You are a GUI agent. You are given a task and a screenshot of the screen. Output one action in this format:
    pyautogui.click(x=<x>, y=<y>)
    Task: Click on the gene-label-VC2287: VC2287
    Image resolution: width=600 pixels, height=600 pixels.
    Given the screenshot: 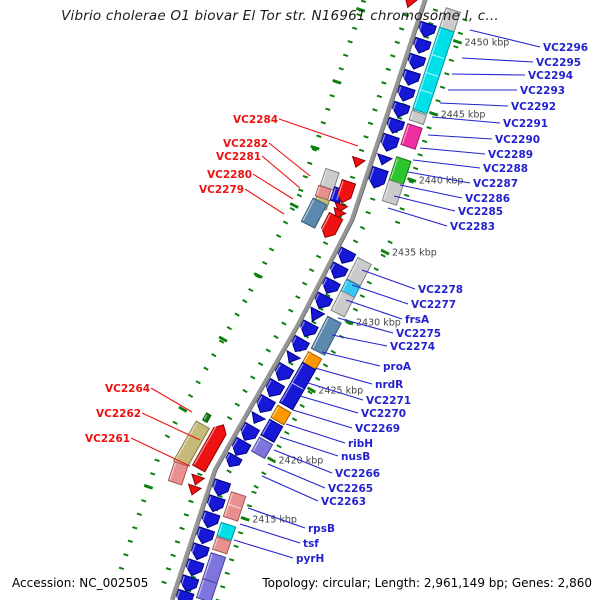 What is the action you would take?
    pyautogui.click(x=495, y=184)
    